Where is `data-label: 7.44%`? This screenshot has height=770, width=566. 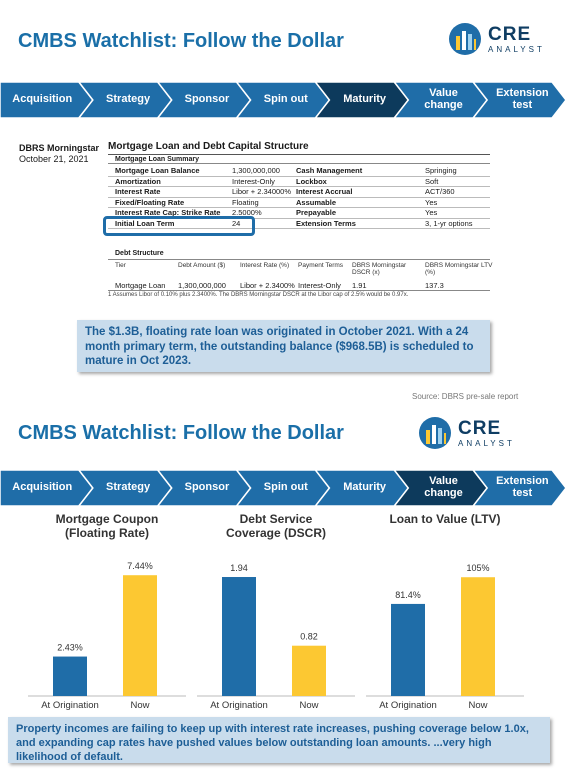
data-label: 7.44% is located at coordinates (140, 566).